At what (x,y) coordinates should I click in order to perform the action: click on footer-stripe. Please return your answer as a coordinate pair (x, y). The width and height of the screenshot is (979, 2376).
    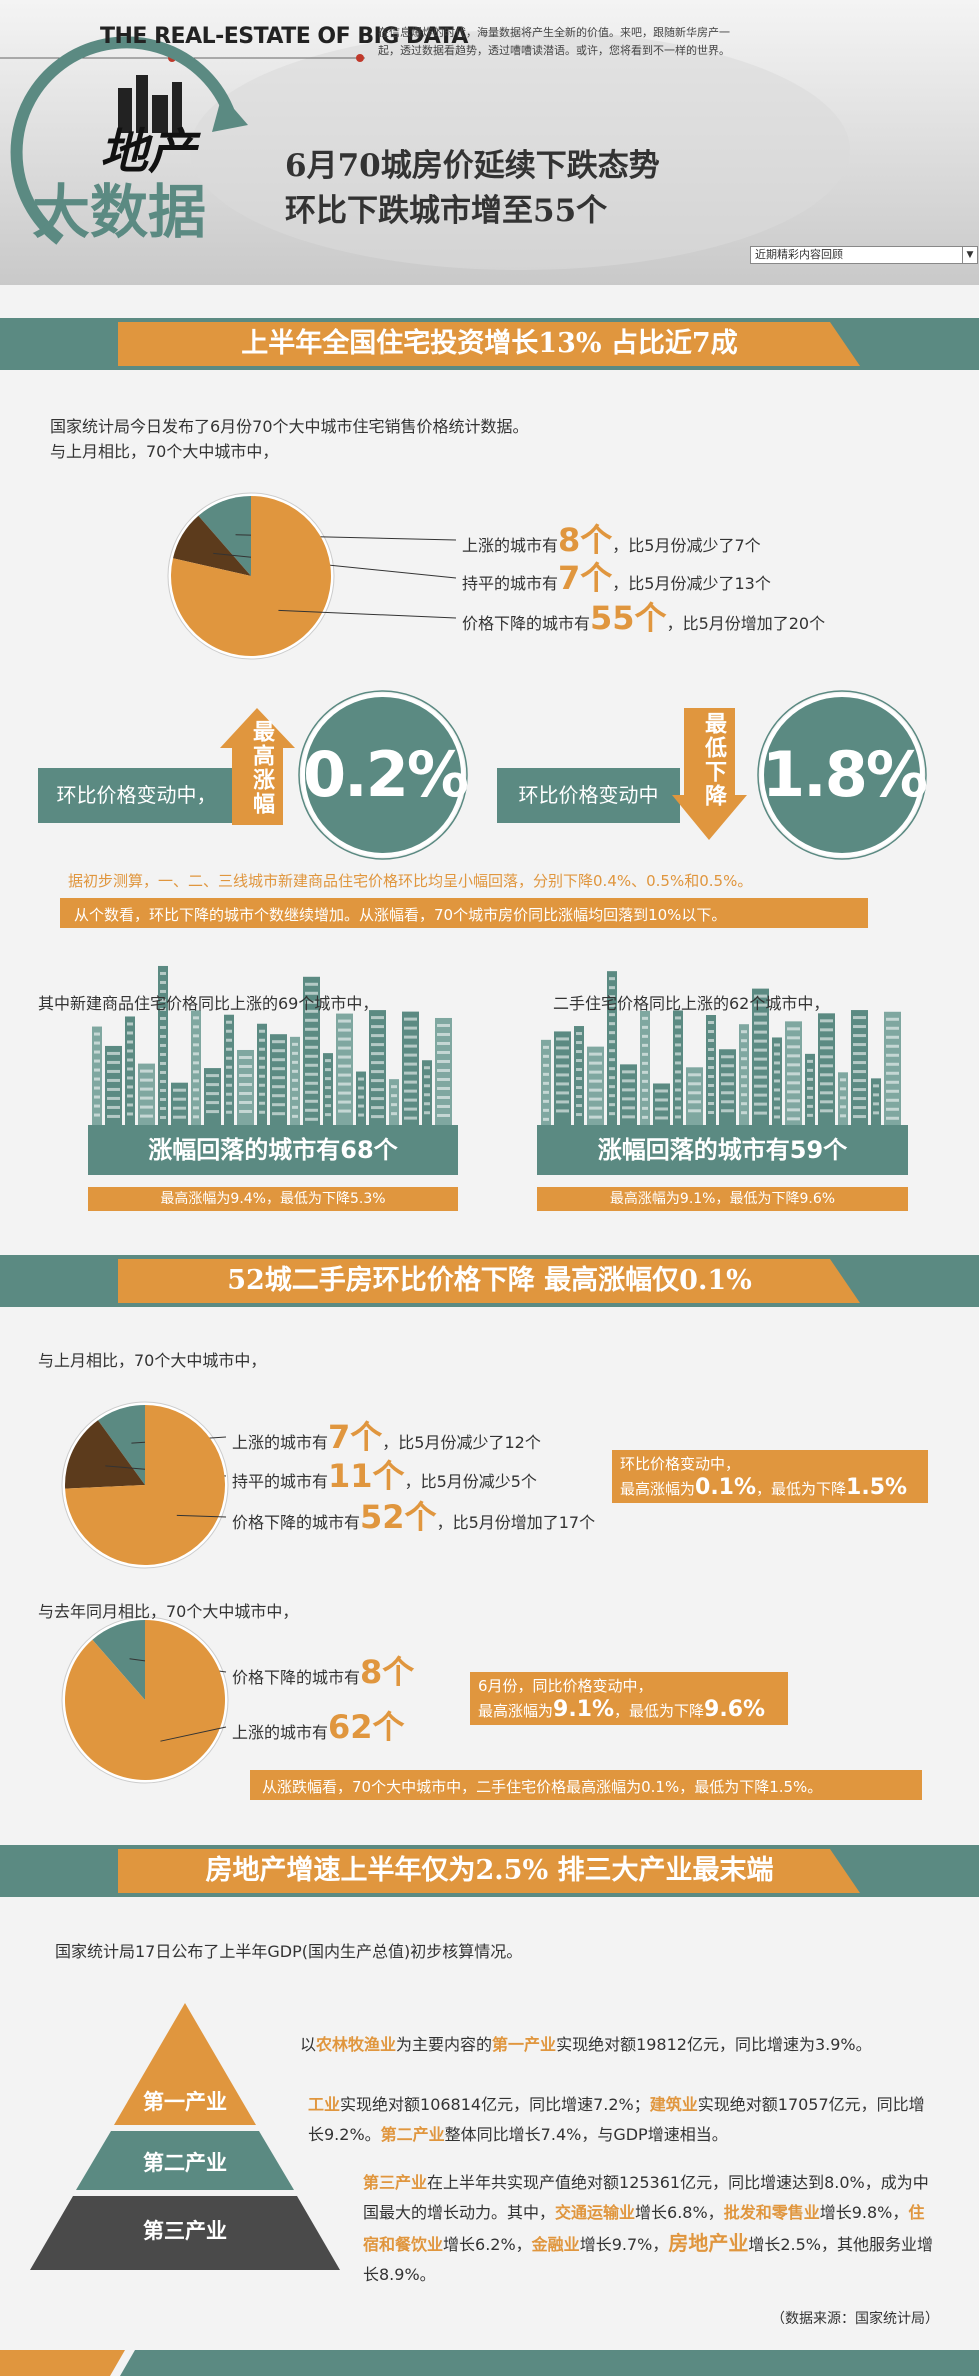
    Looking at the image, I should click on (62, 2363).